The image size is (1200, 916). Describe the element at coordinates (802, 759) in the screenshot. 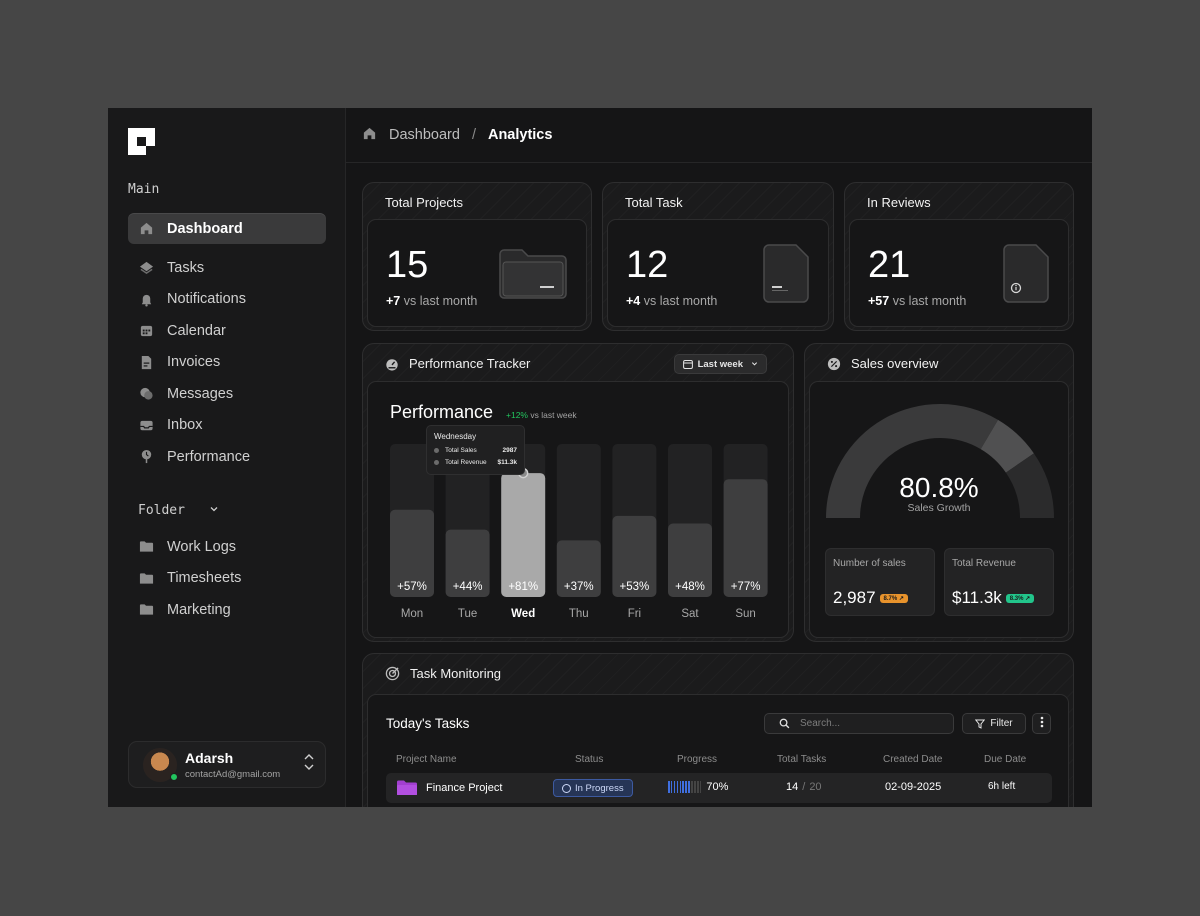

I see `column-header: Total Tasks` at that location.